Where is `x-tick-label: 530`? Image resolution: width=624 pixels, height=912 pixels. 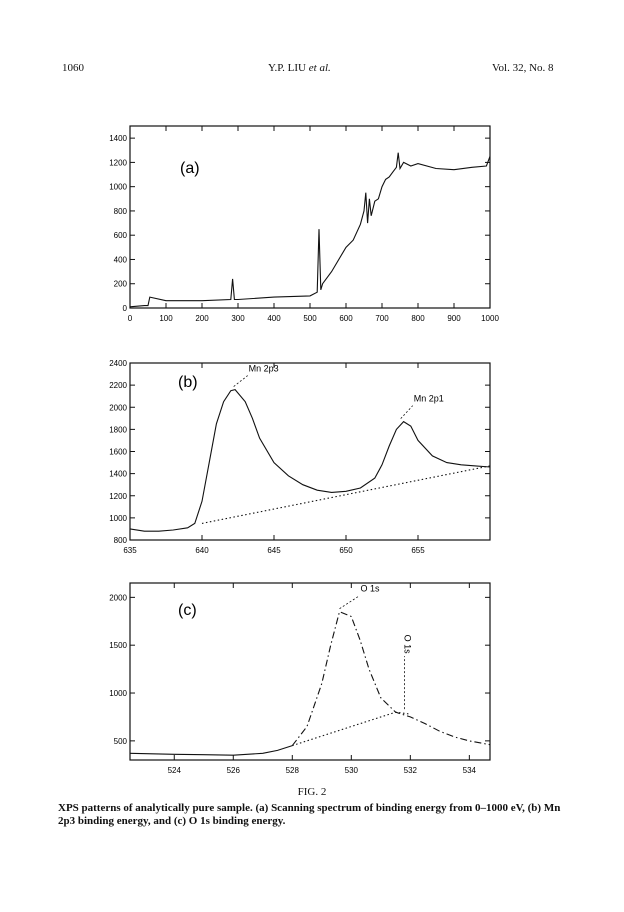 x-tick-label: 530 is located at coordinates (352, 770).